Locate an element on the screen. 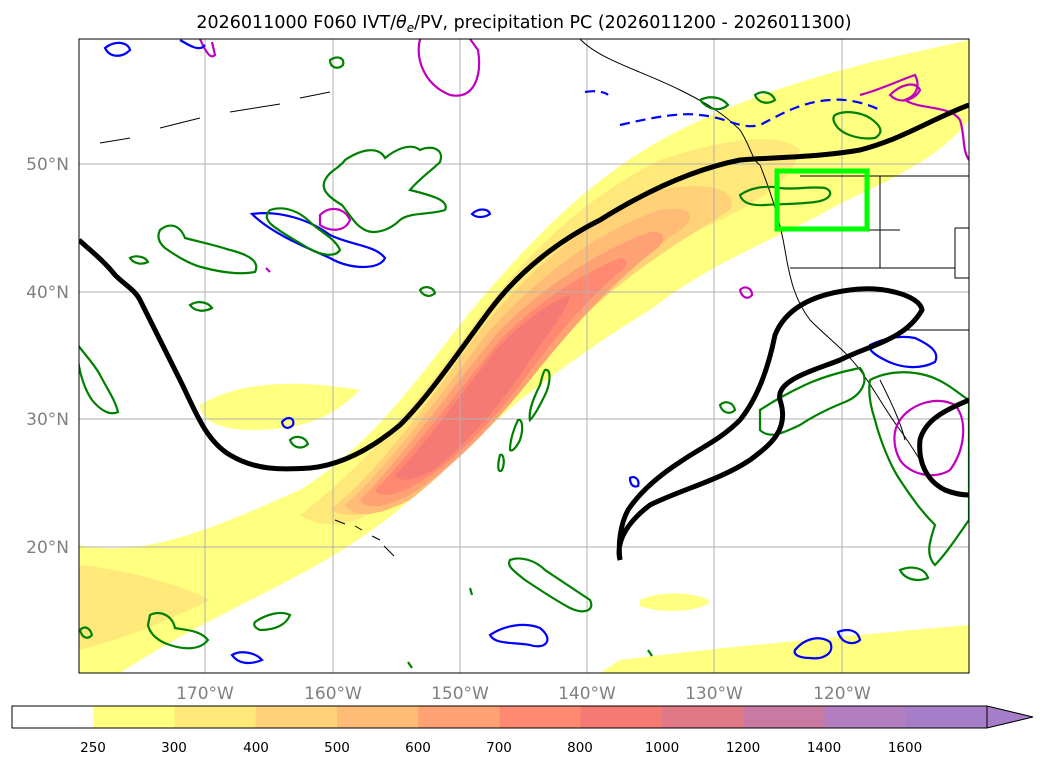  pv-blue-nw2 is located at coordinates (192, 44).